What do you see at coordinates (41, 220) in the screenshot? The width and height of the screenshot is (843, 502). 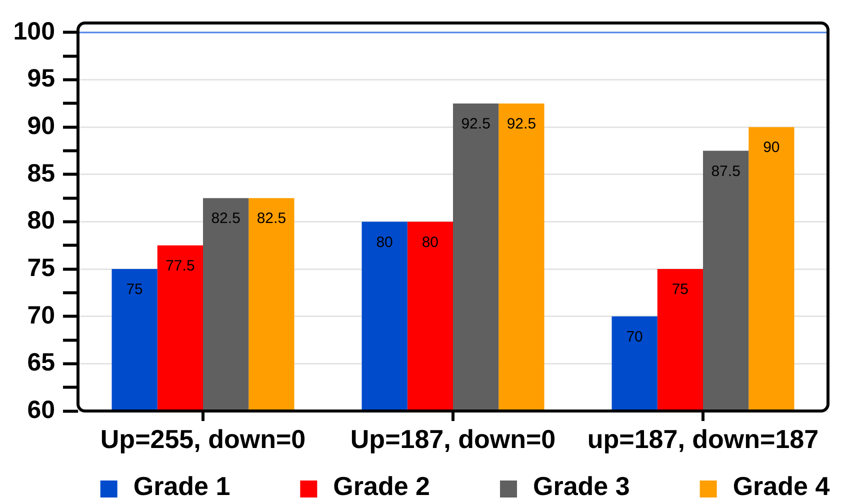 I see `y-tick-label: 80` at bounding box center [41, 220].